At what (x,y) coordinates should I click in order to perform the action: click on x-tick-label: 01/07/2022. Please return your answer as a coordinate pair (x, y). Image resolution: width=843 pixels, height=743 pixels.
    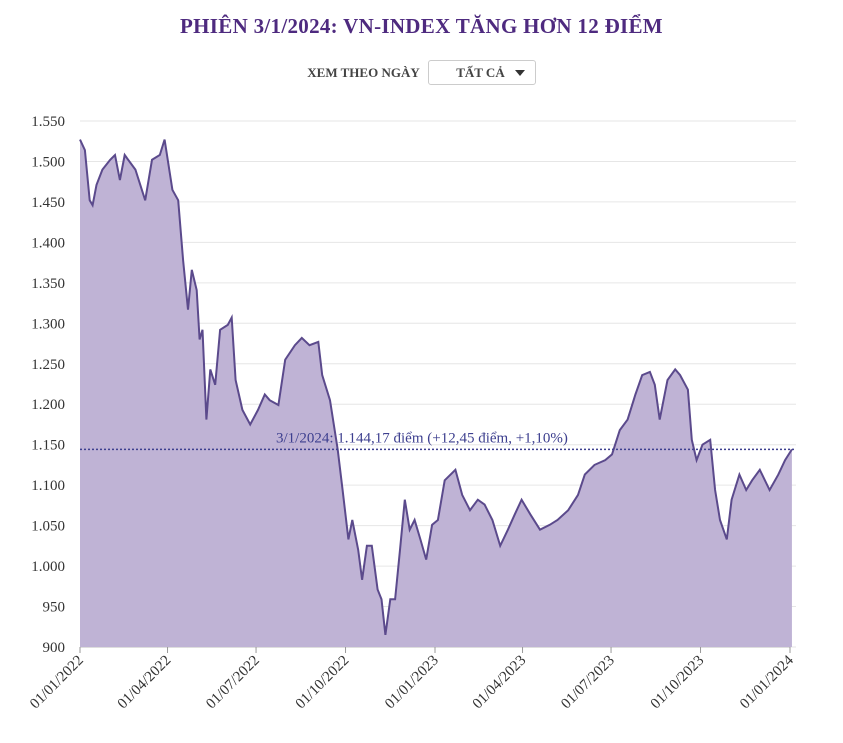
    Looking at the image, I should click on (233, 683).